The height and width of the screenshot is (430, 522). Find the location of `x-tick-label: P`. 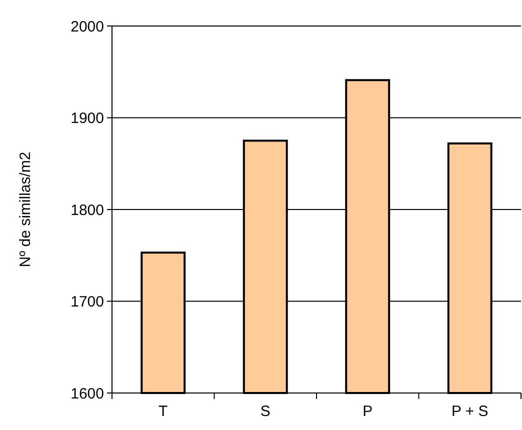

x-tick-label: P is located at coordinates (367, 411).